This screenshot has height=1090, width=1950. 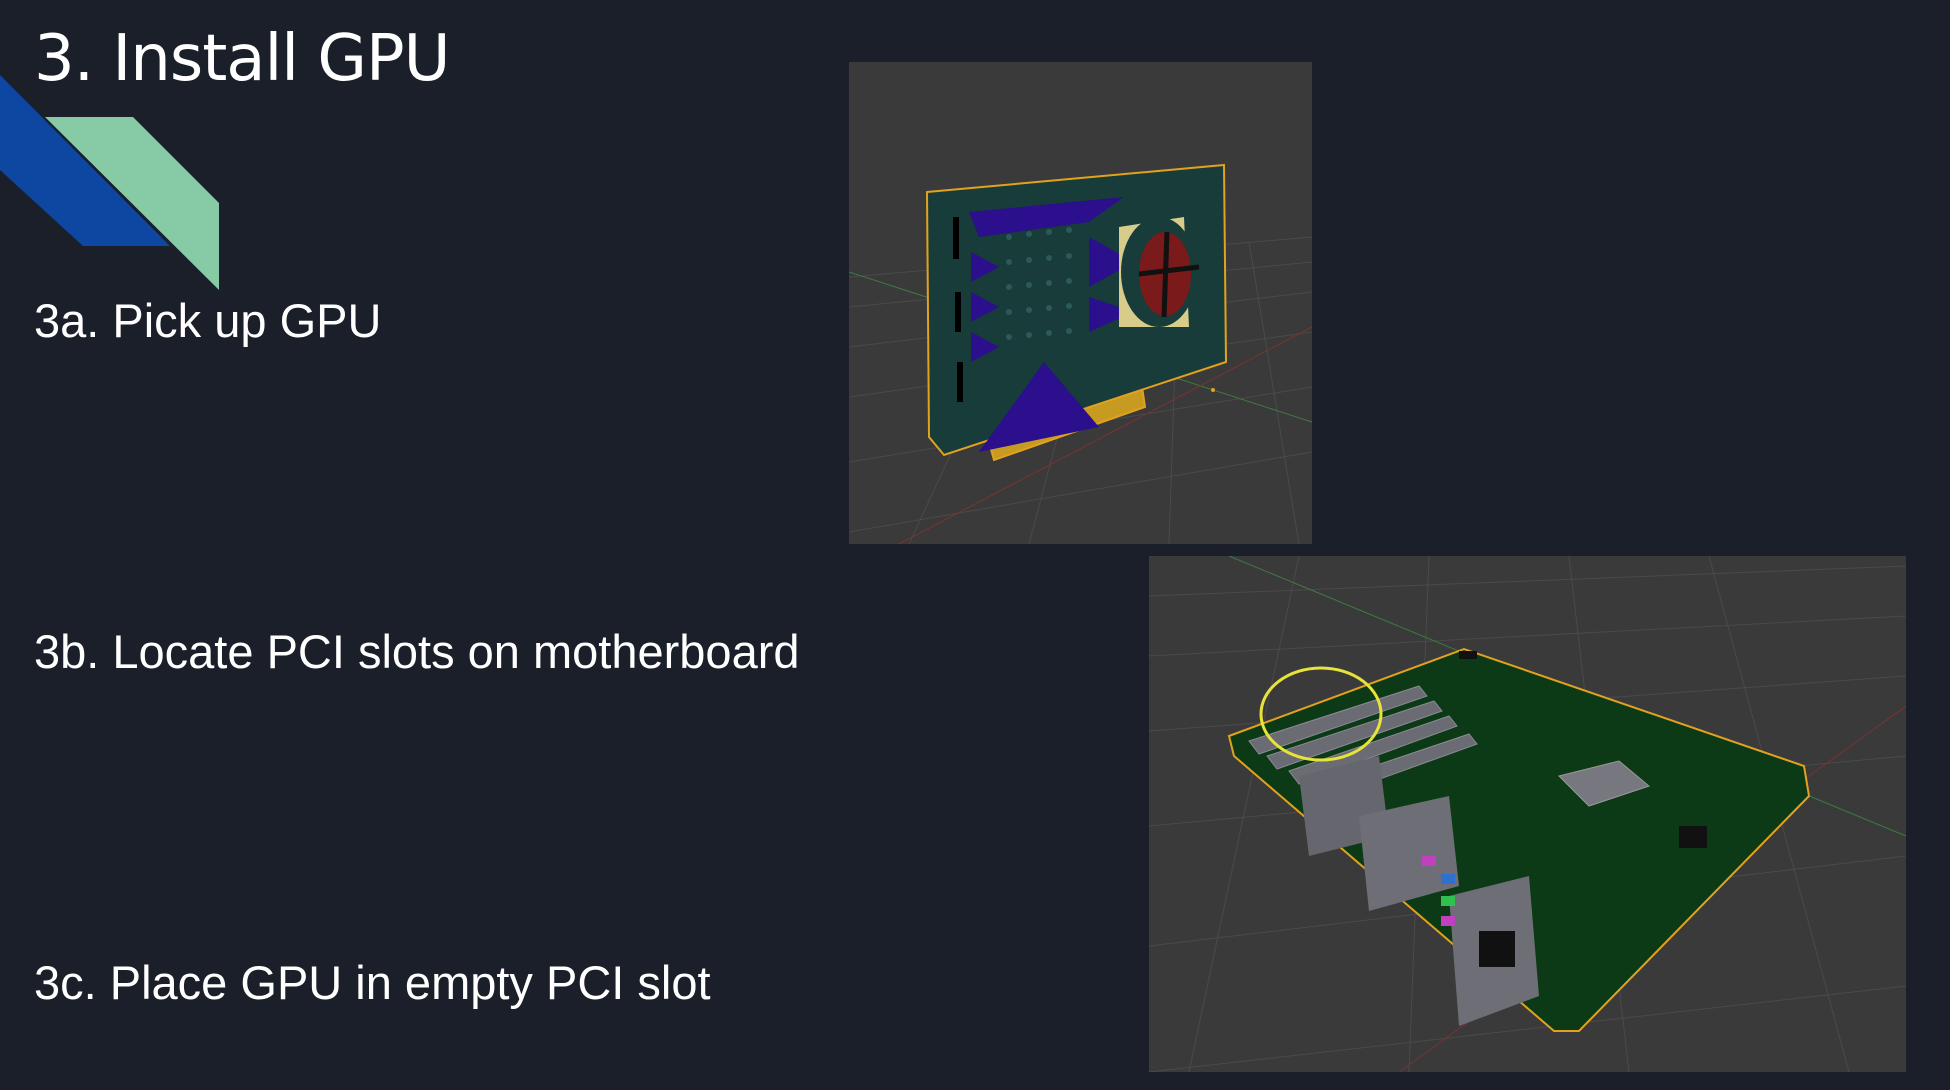 I want to click on corner-decoration, so click(x=109, y=182).